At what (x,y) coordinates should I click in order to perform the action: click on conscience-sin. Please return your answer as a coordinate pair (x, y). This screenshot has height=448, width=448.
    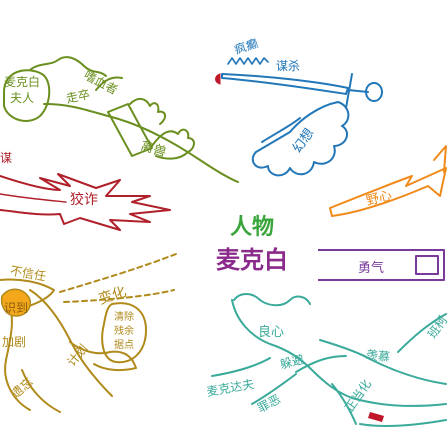
    Looking at the image, I should click on (274, 389).